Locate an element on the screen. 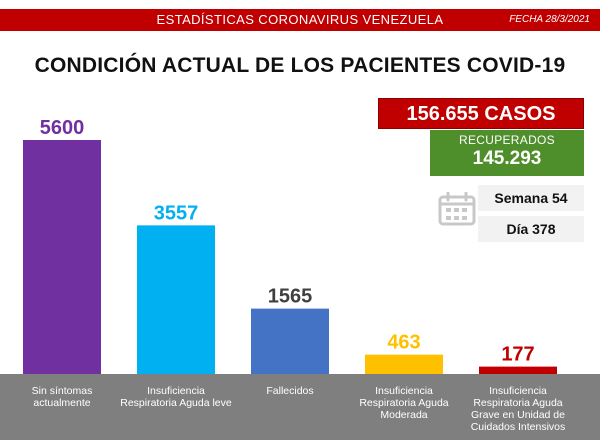 This screenshot has width=600, height=440. calendar-icon is located at coordinates (457, 209).